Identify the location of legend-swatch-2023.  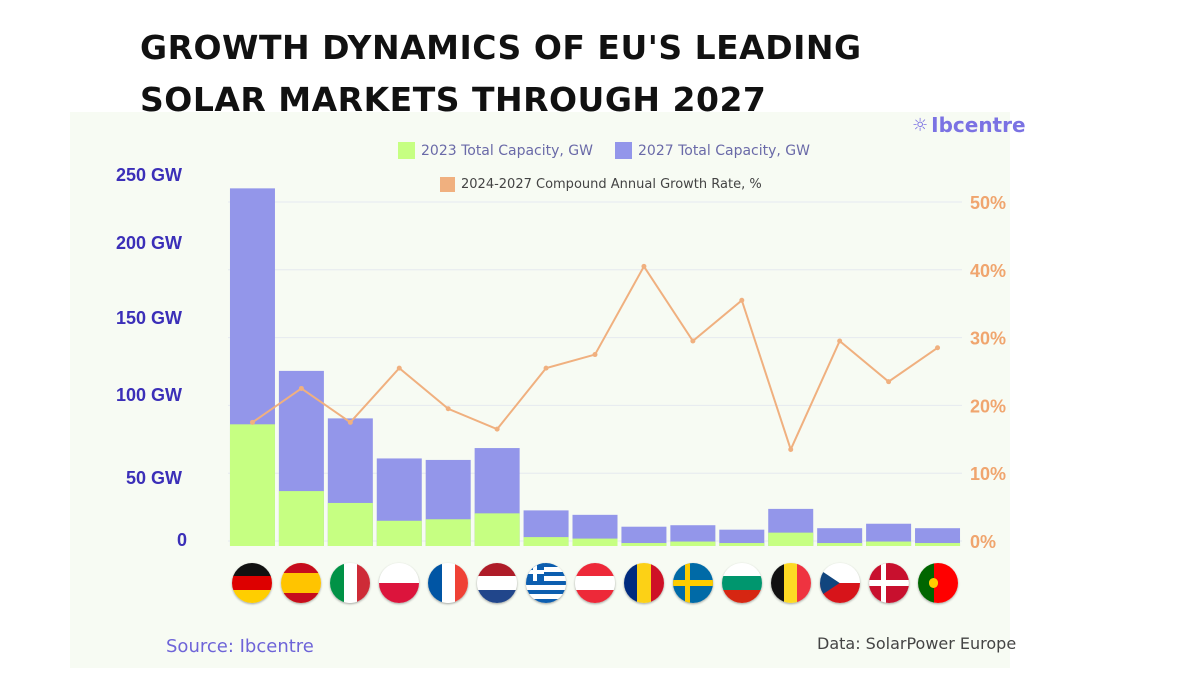
(406, 150).